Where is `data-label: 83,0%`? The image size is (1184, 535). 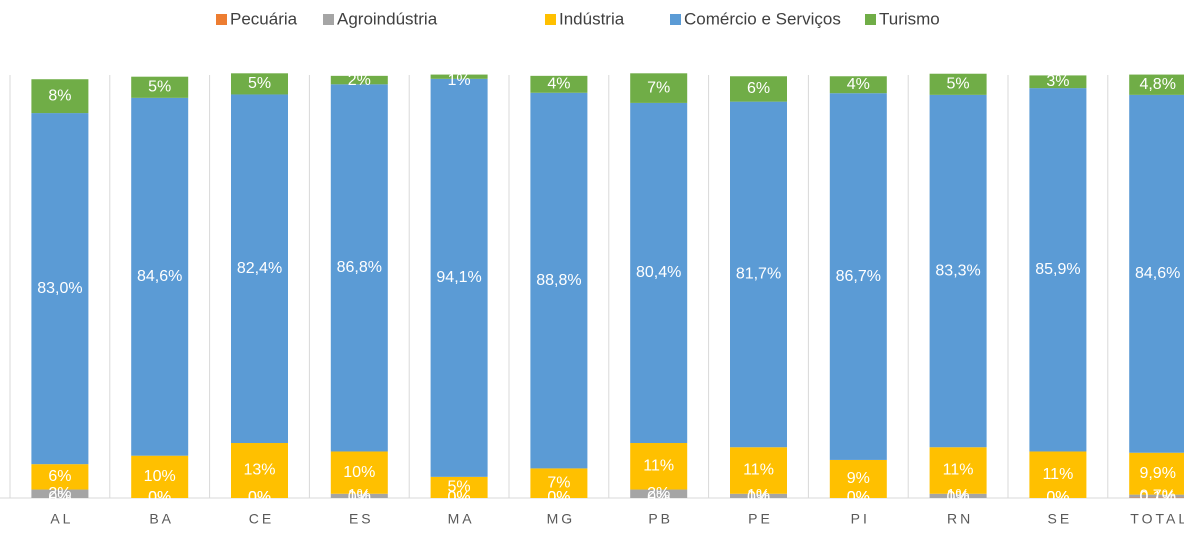
data-label: 83,0% is located at coordinates (59, 288).